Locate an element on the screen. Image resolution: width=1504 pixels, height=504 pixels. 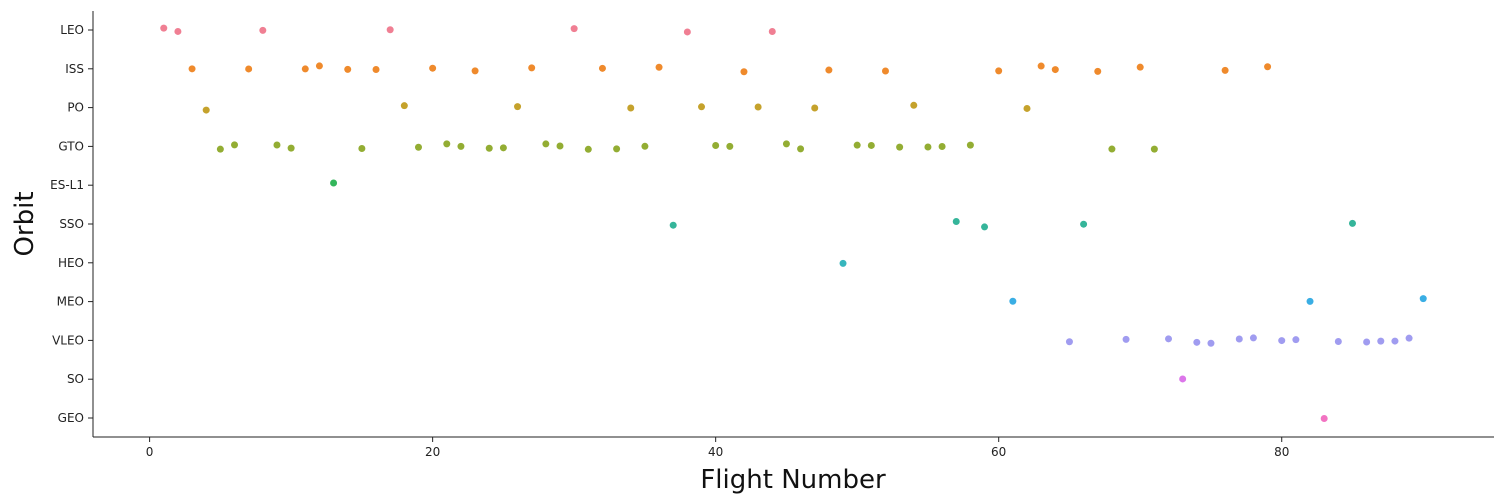
y-tick-label: ISS is located at coordinates (74, 69).